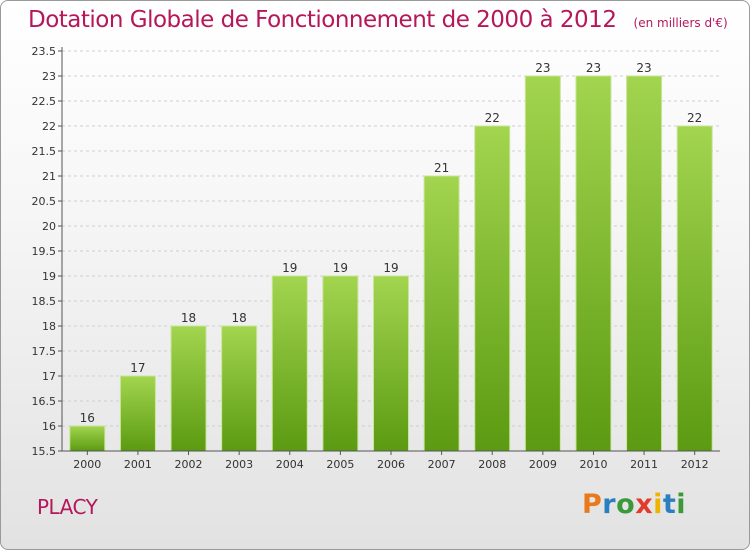  I want to click on x-tick-label: 2000, so click(87, 464).